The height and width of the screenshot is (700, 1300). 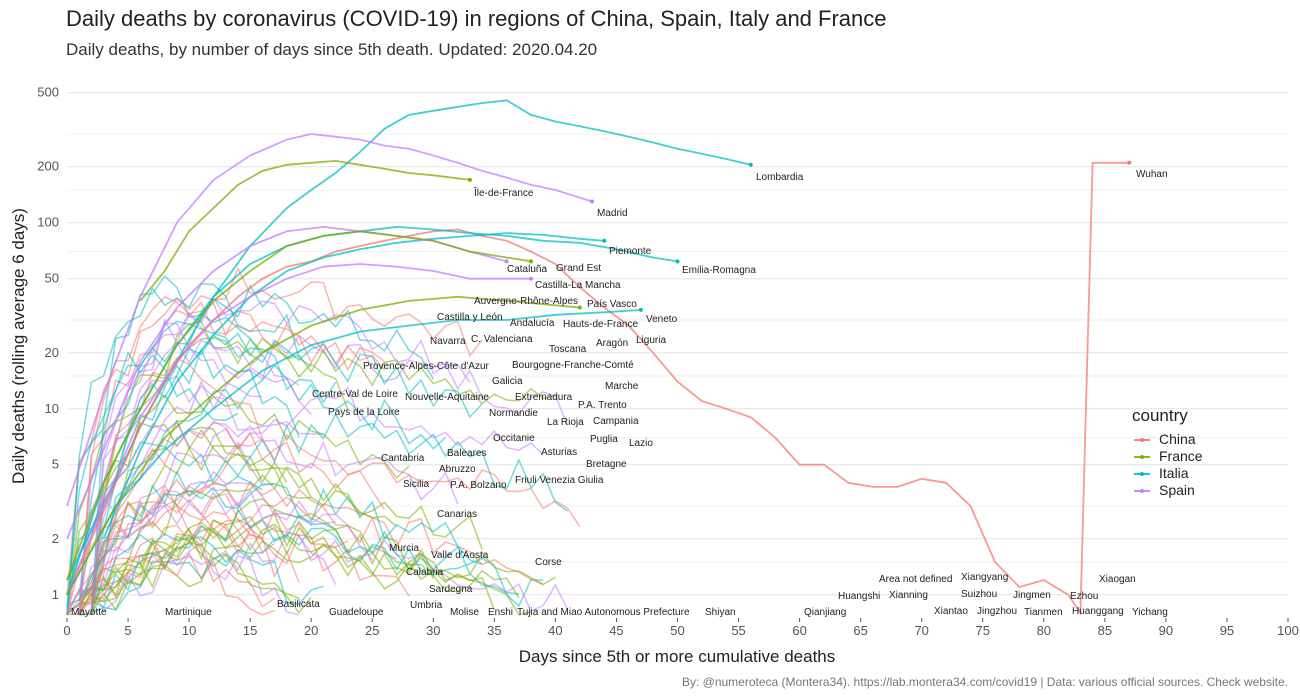 I want to click on region-label: La Rioja, so click(x=565, y=422).